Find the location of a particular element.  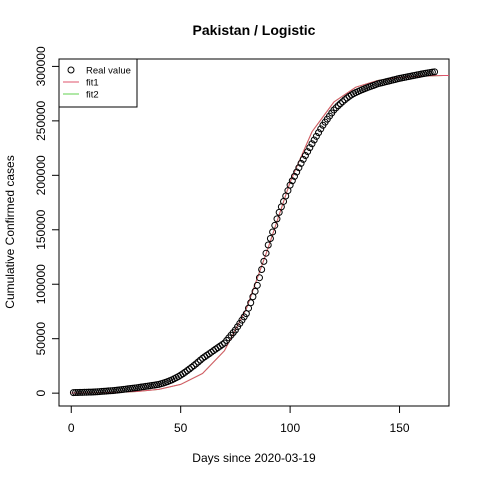

y-tick-label: 0 is located at coordinates (41, 392).